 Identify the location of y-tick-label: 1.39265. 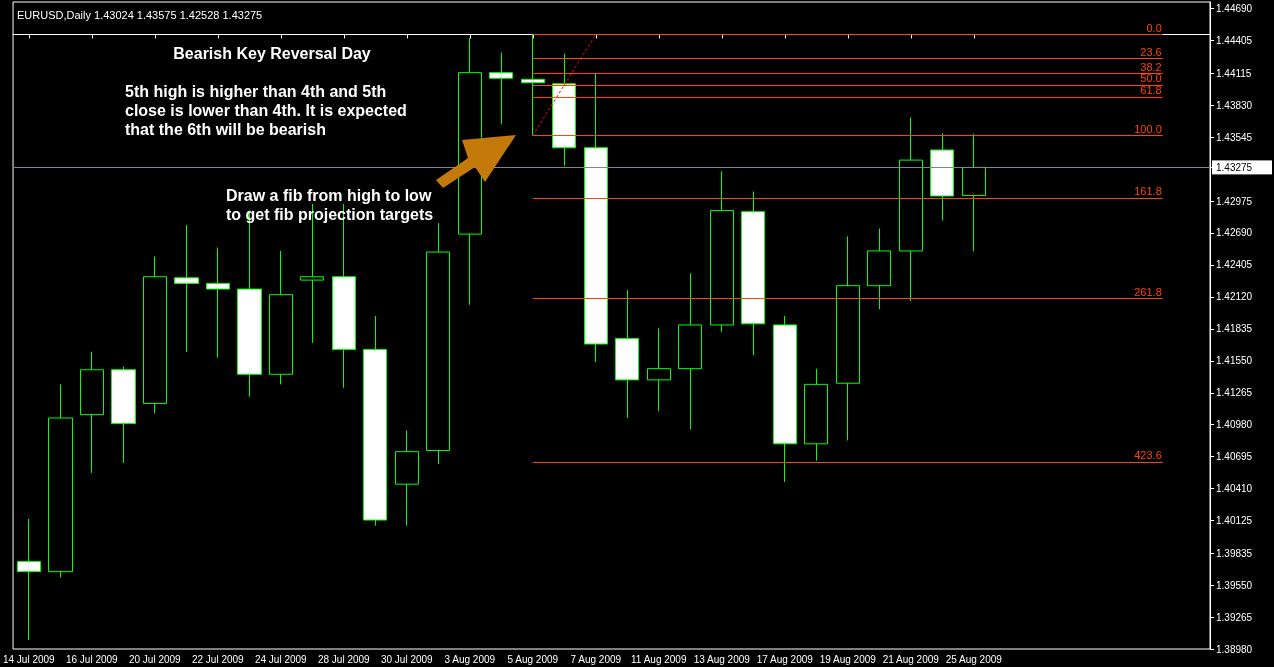
(1234, 617).